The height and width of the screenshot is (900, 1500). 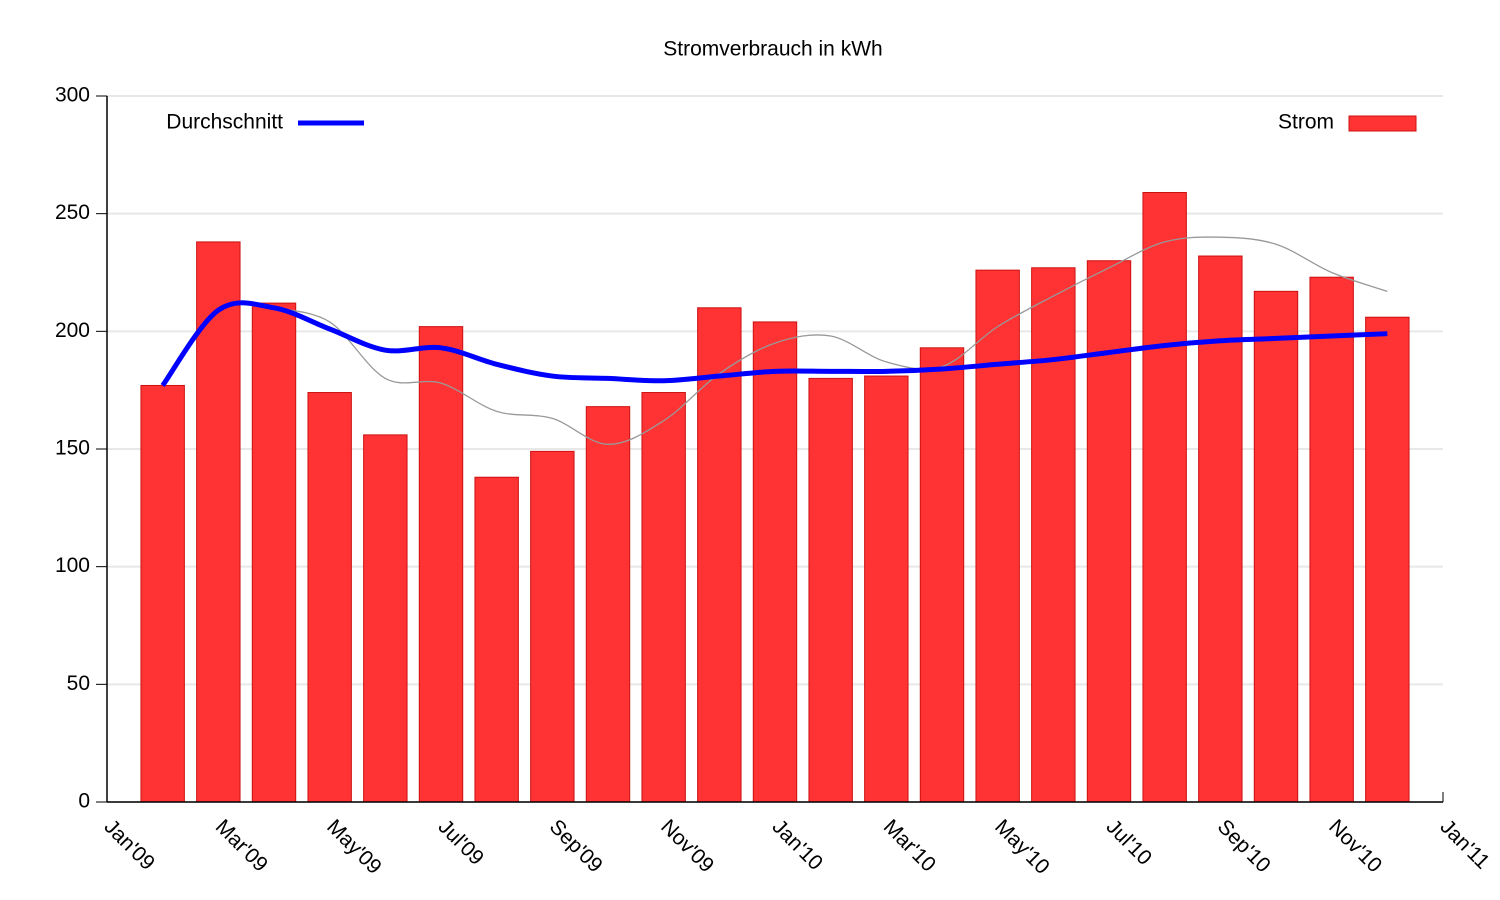 What do you see at coordinates (1306, 122) in the screenshot?
I see `legend-label: Strom` at bounding box center [1306, 122].